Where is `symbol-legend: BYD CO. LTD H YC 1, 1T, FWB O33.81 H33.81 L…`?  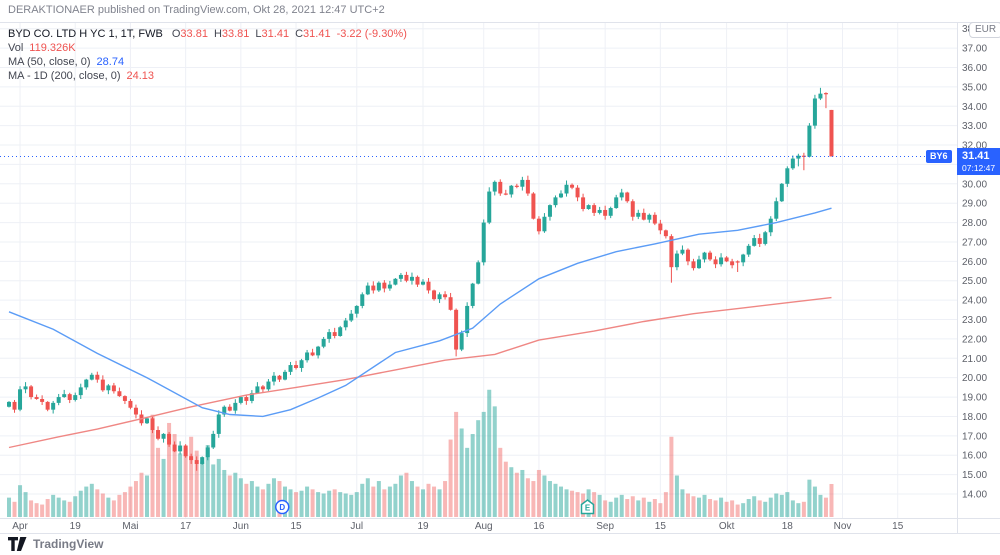 symbol-legend: BYD CO. LTD H YC 1, 1T, FWB O33.81 H33.81 L… is located at coordinates (207, 55).